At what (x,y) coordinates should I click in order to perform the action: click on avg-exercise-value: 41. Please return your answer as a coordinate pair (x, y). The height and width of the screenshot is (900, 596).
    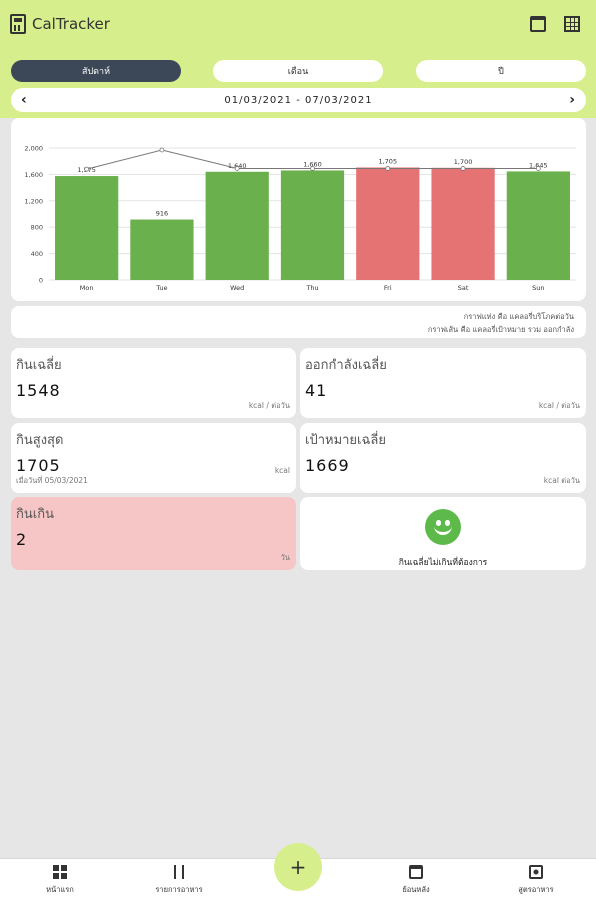
    Looking at the image, I should click on (316, 390).